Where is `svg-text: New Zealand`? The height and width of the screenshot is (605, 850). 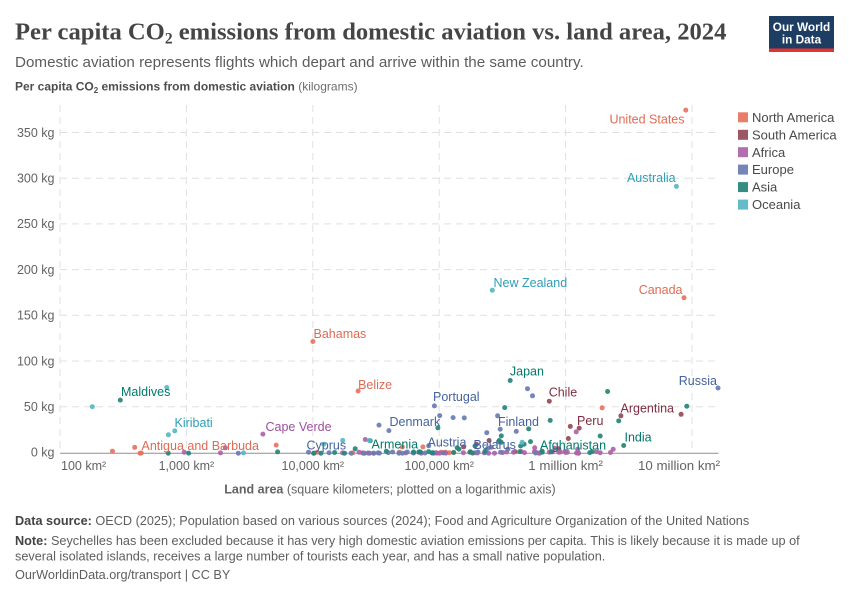 svg-text: New Zealand is located at coordinates (531, 283).